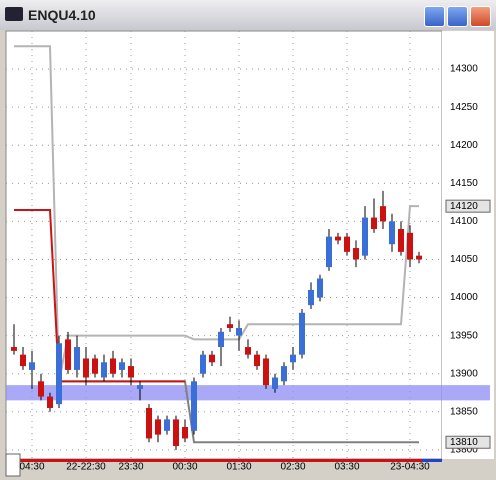 This screenshot has width=496, height=480. I want to click on maximize-button, so click(457, 16).